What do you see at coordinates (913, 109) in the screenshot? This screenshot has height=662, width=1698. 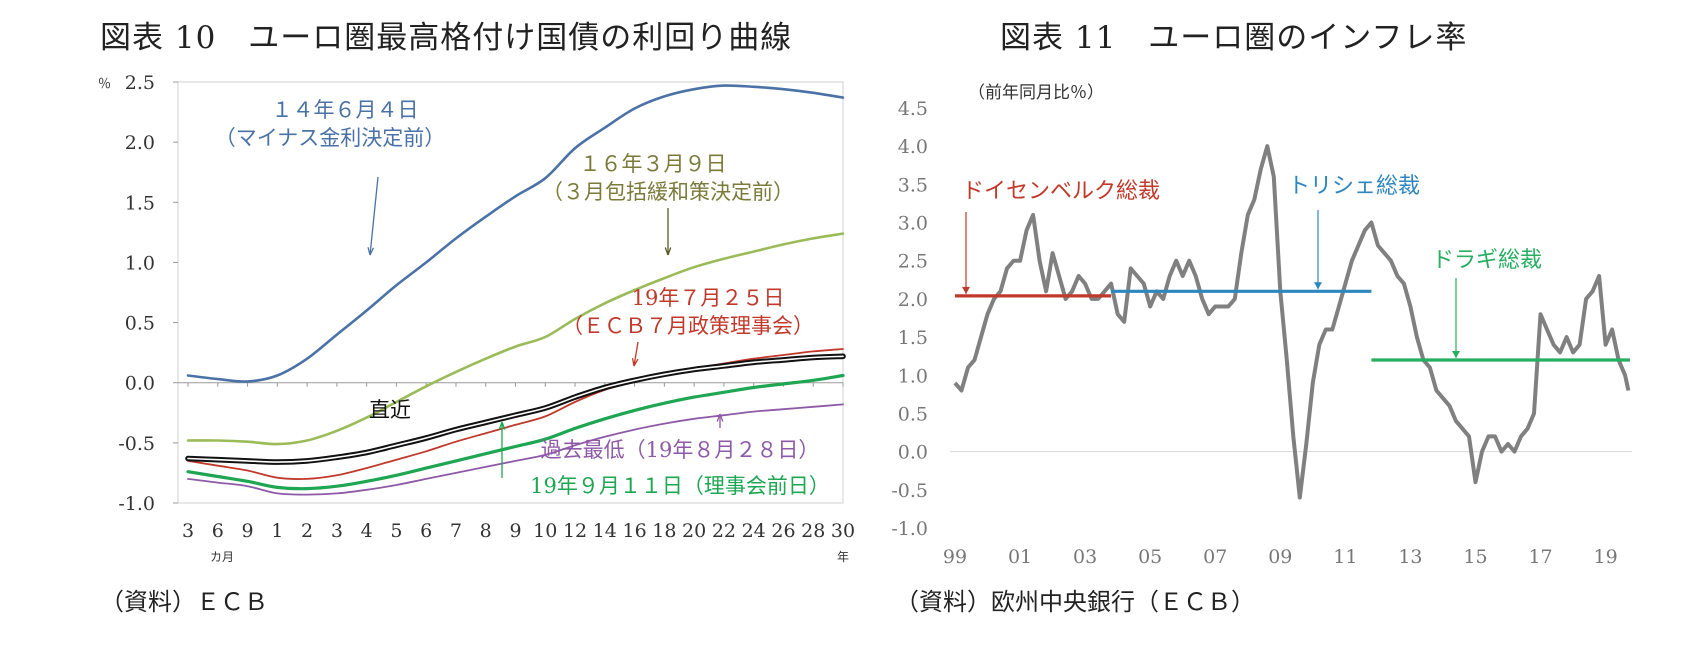 I see `y-tick-label: 4.5` at bounding box center [913, 109].